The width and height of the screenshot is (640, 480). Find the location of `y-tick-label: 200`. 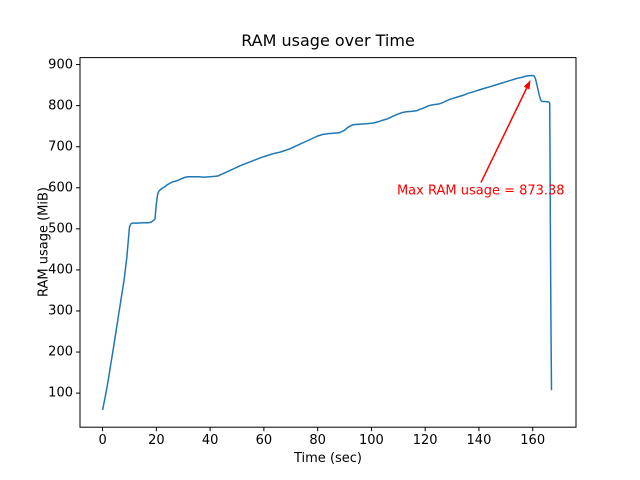

y-tick-label: 200 is located at coordinates (60, 352).